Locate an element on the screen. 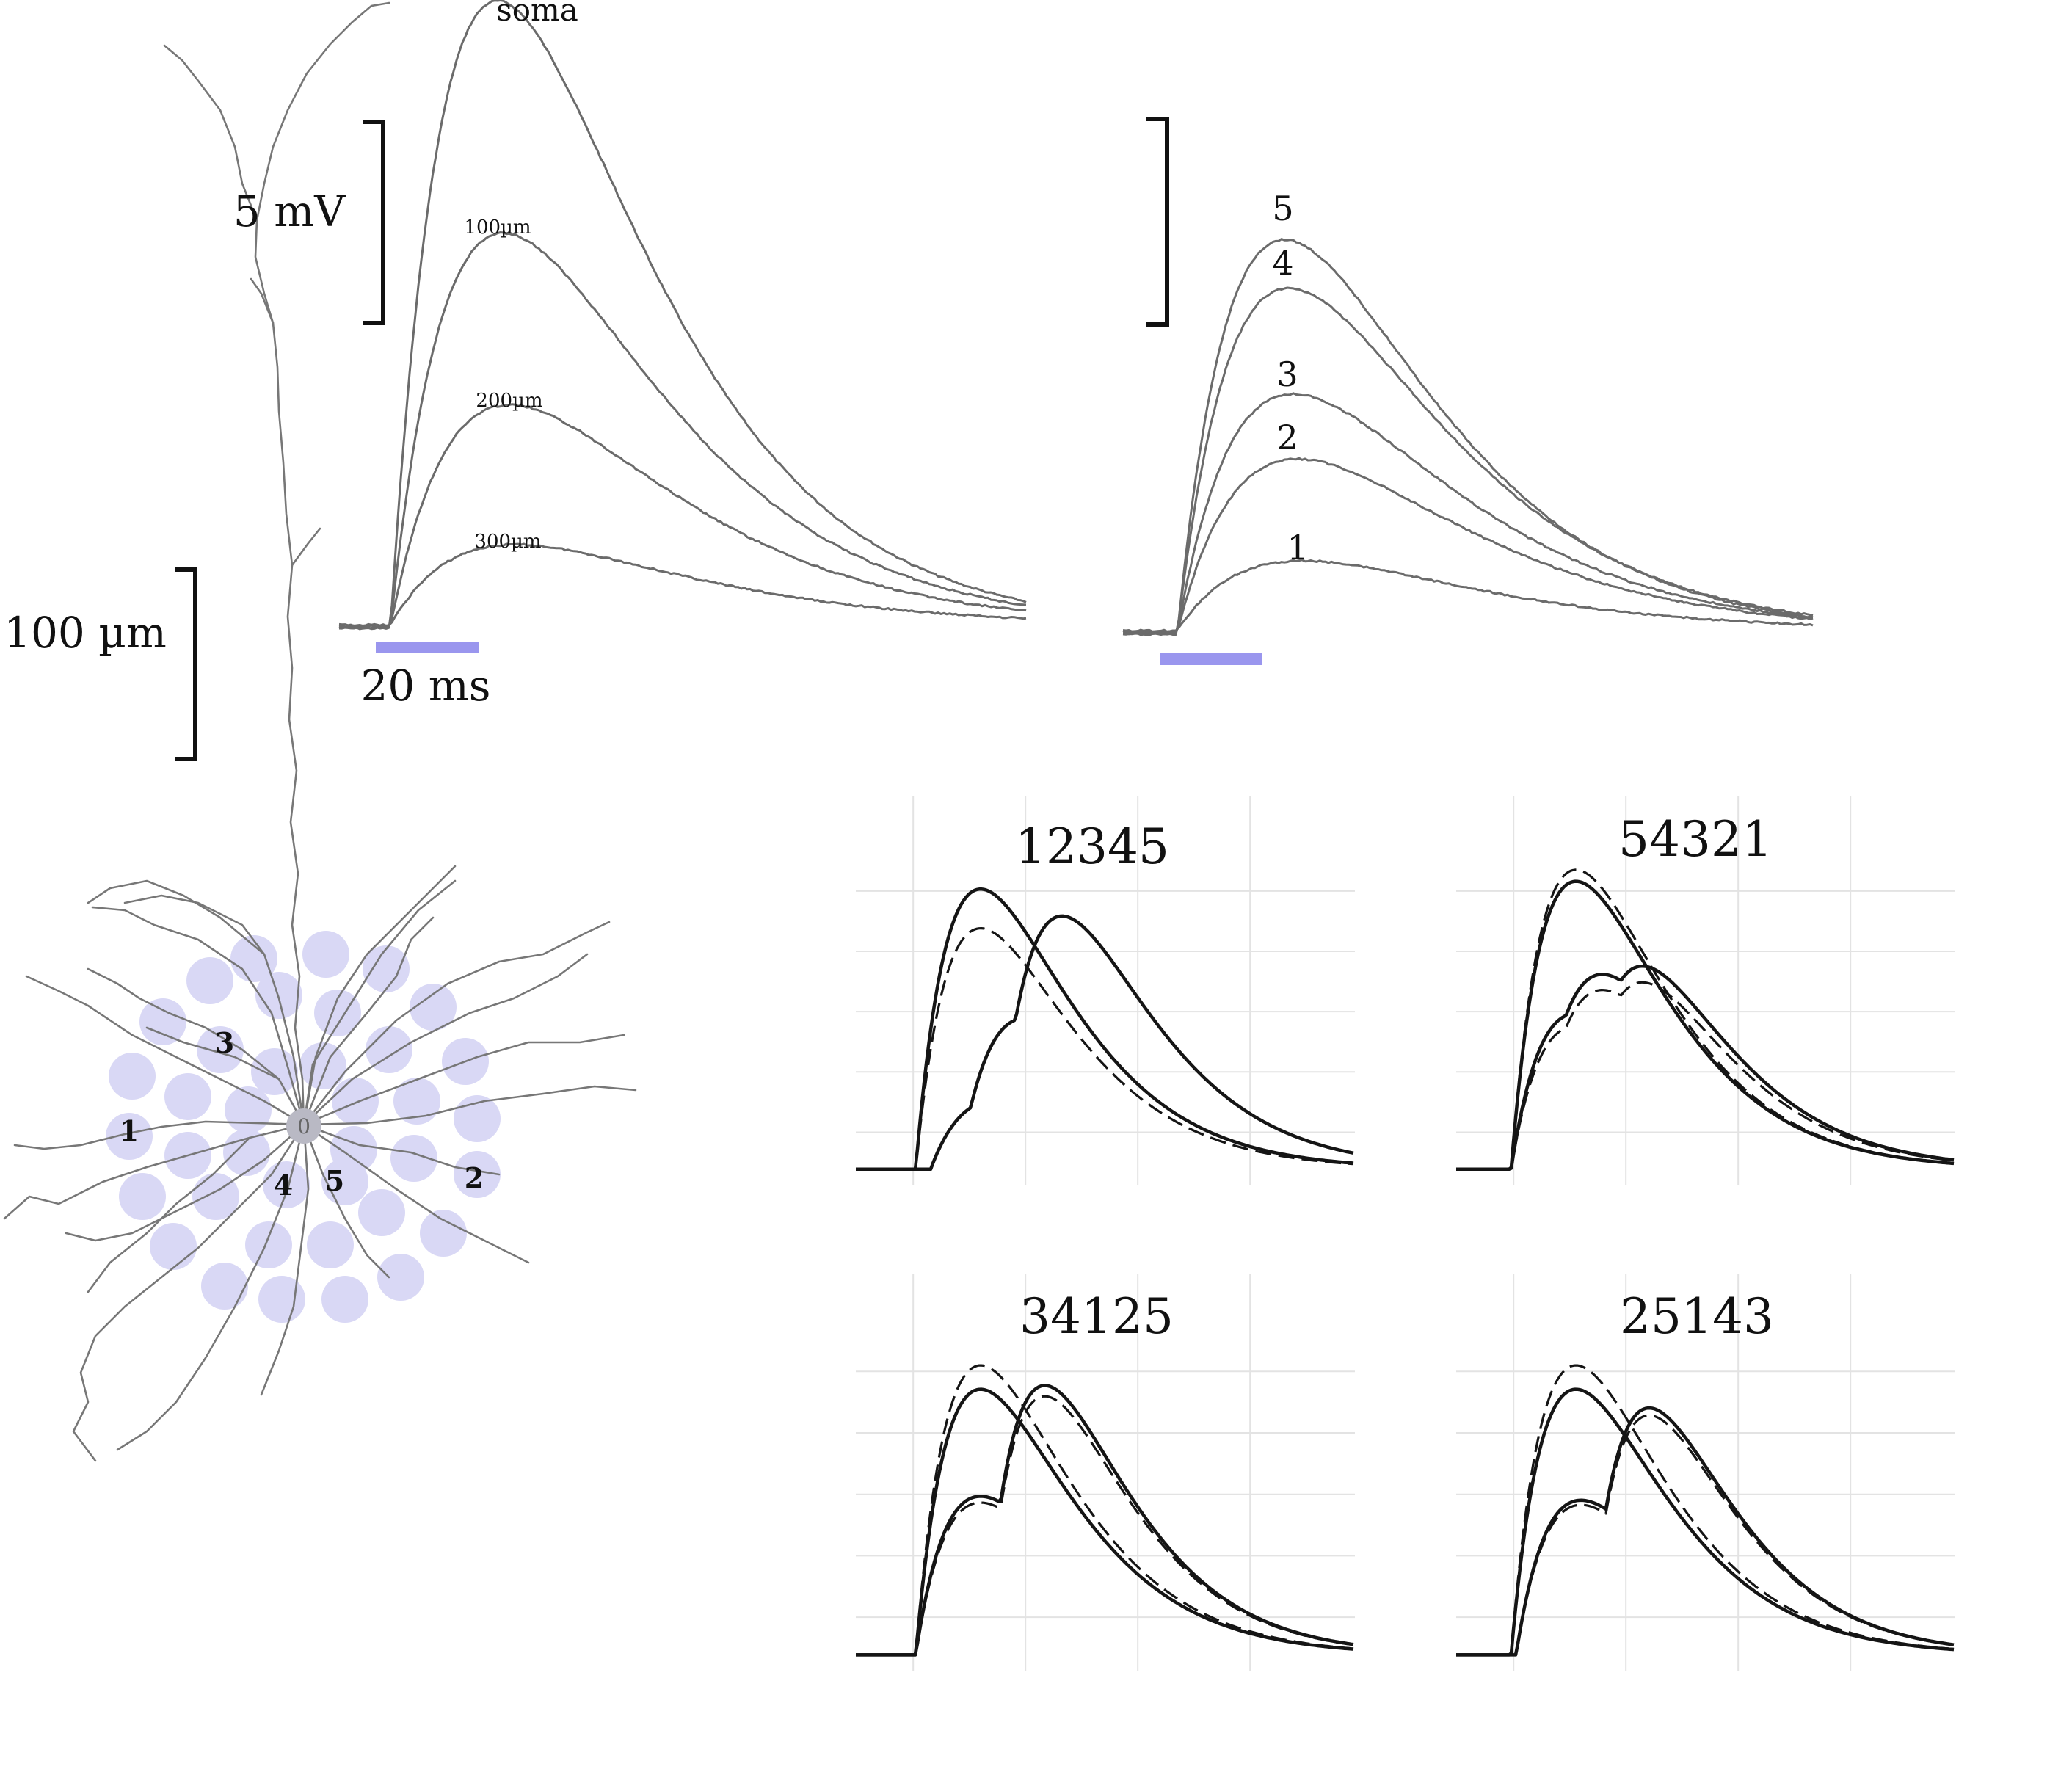 The width and height of the screenshot is (2072, 1772). length-scale-bar: 100 µm is located at coordinates (101, 664).